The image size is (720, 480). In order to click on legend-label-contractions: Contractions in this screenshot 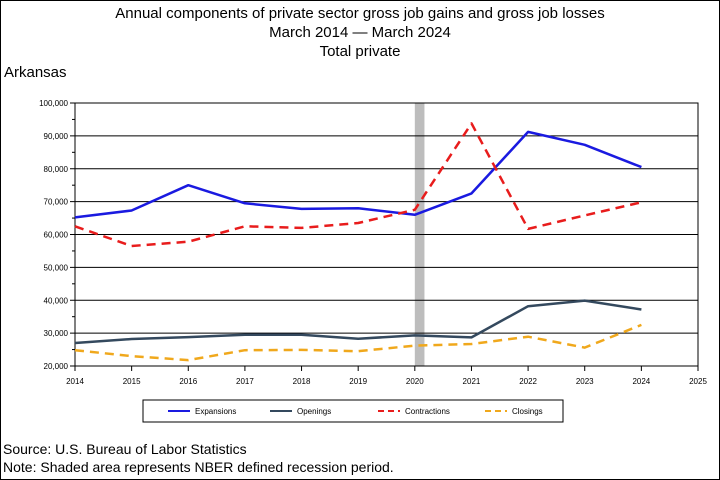, I will do `click(427, 411)`.